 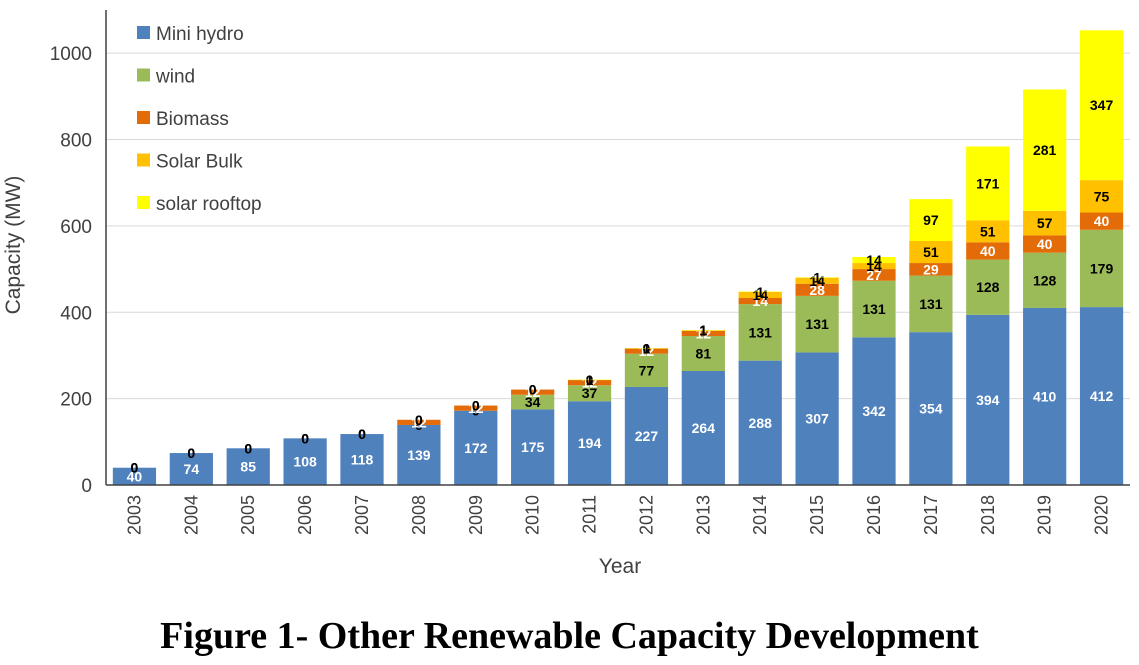 What do you see at coordinates (76, 313) in the screenshot?
I see `y-tick-label: 400` at bounding box center [76, 313].